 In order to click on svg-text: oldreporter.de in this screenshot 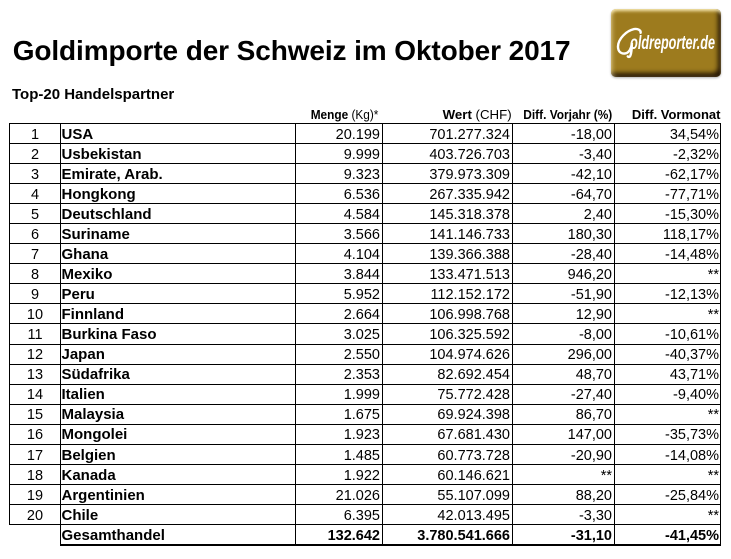, I will do `click(672, 43)`.